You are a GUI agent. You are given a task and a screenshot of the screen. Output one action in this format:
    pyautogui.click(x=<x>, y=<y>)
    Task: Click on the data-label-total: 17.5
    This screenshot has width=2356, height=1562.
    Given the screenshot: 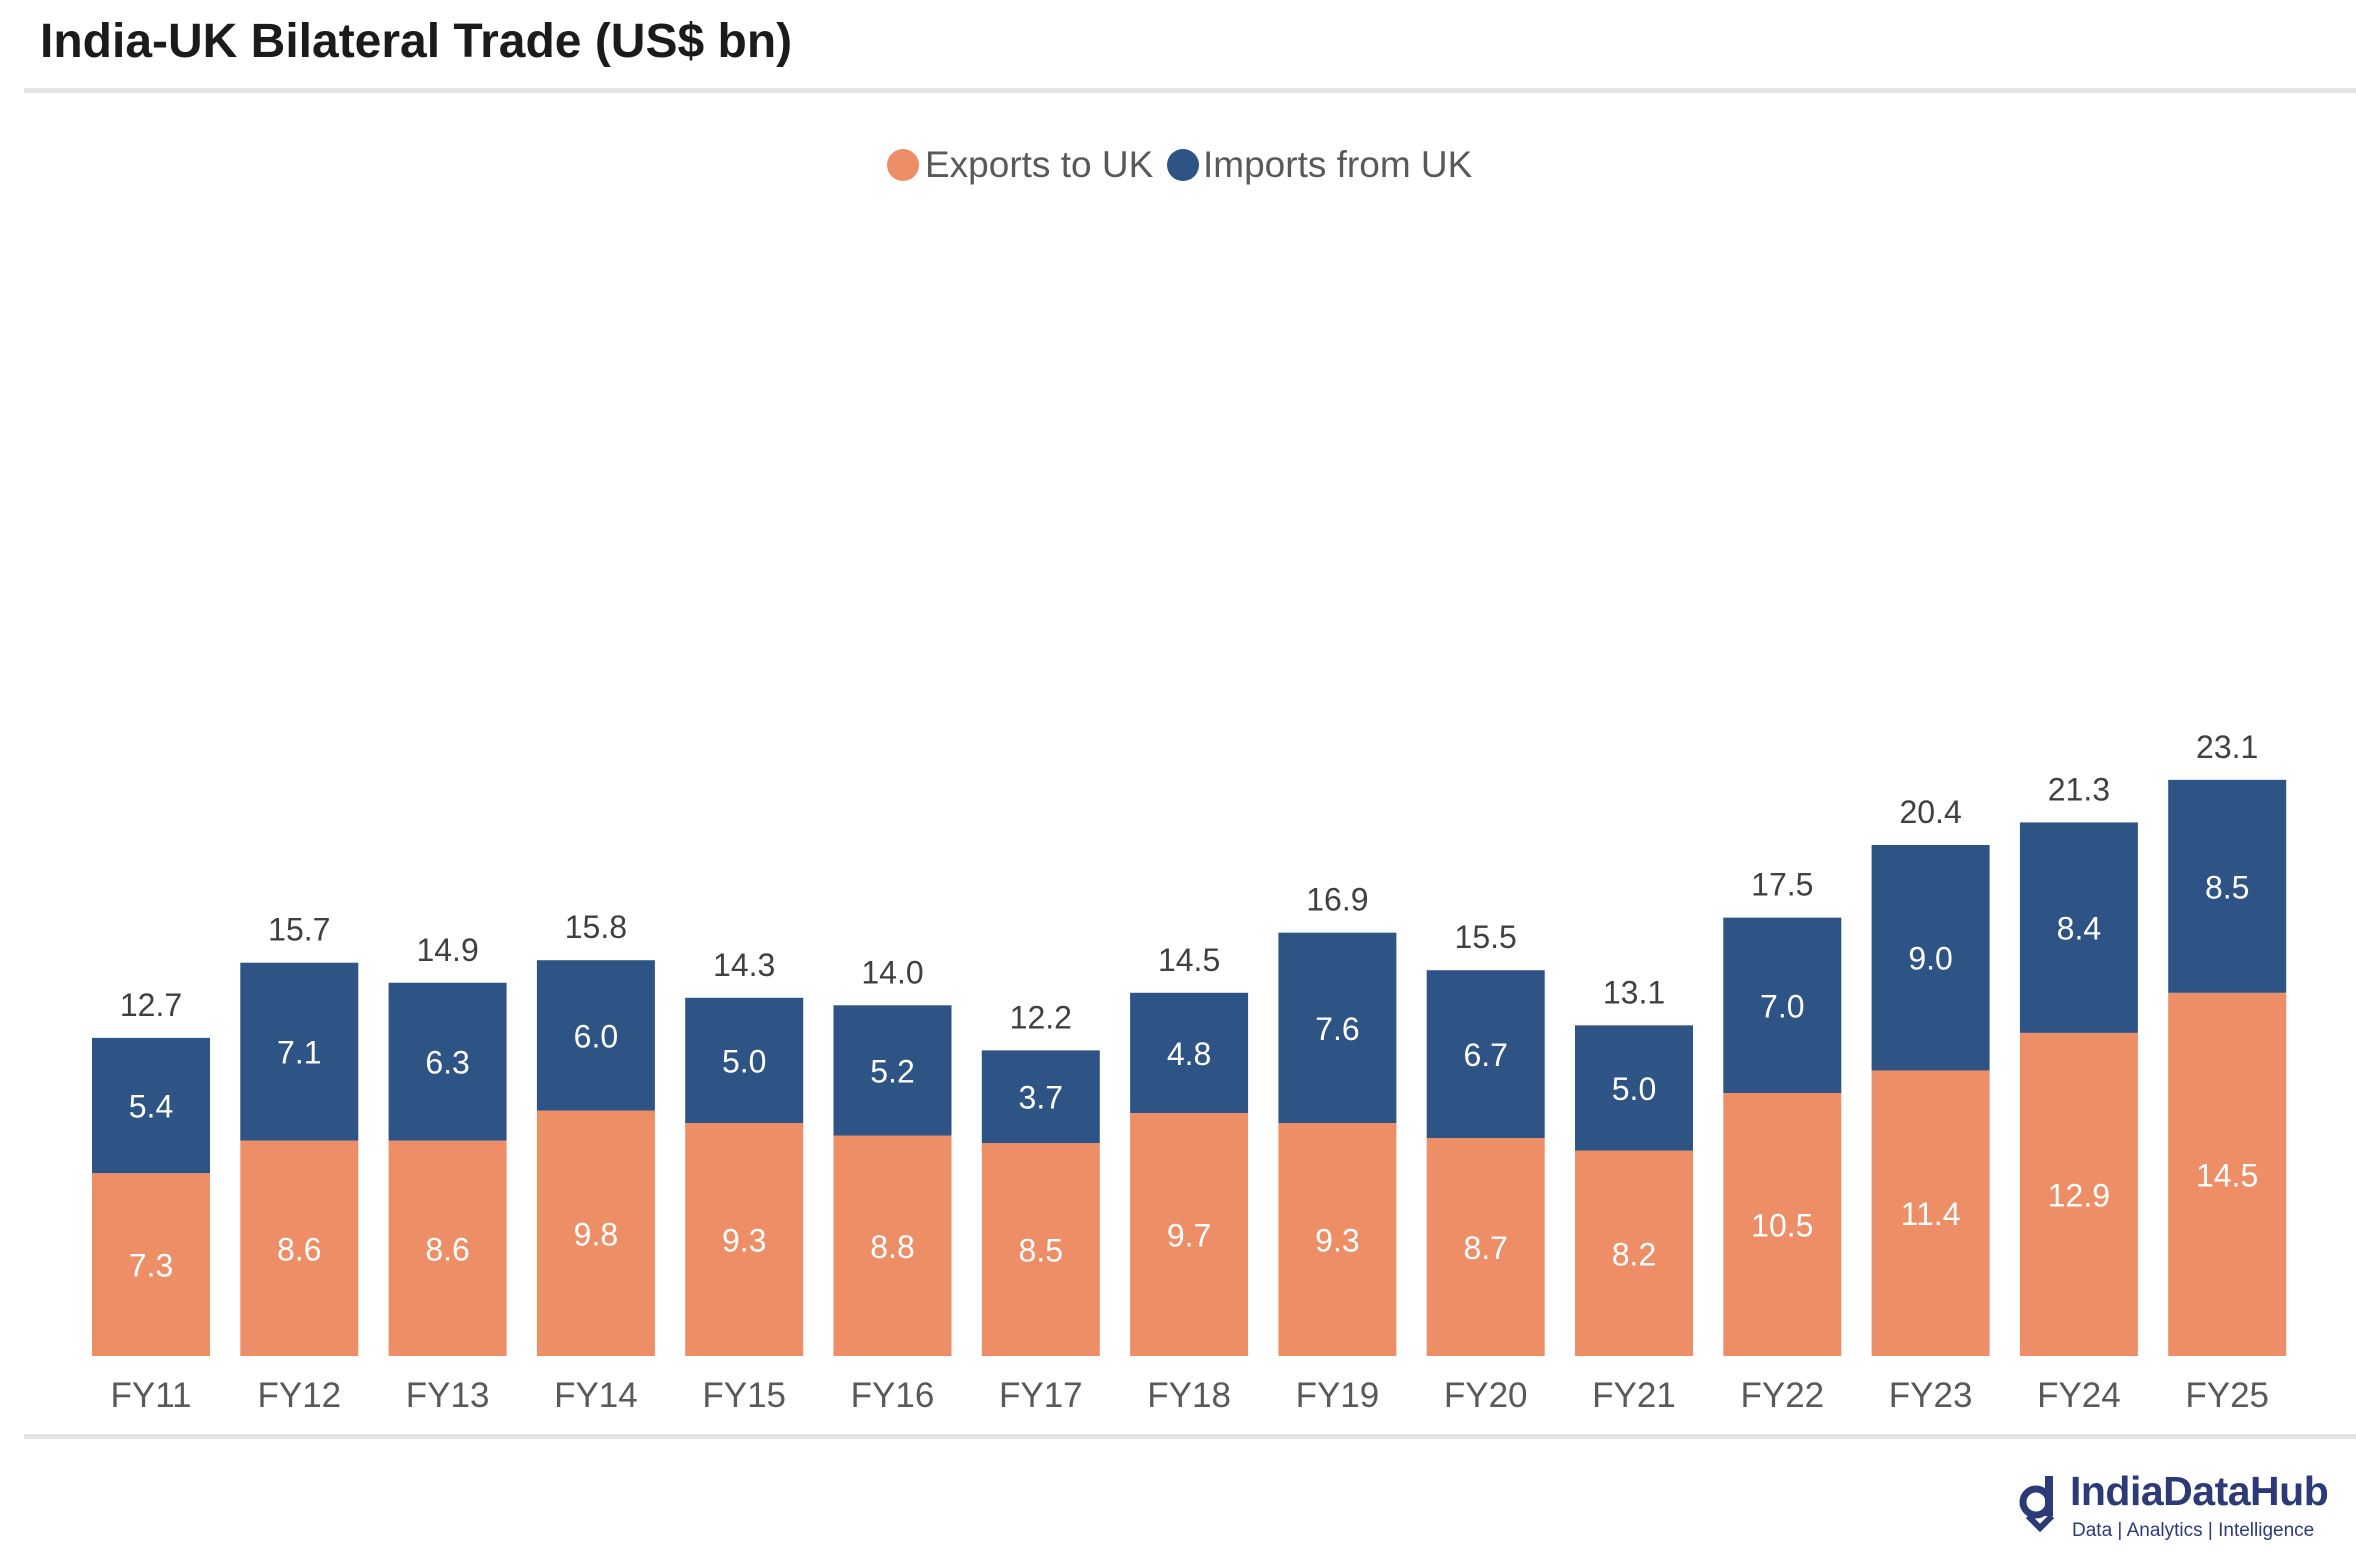 What is the action you would take?
    pyautogui.click(x=1782, y=885)
    